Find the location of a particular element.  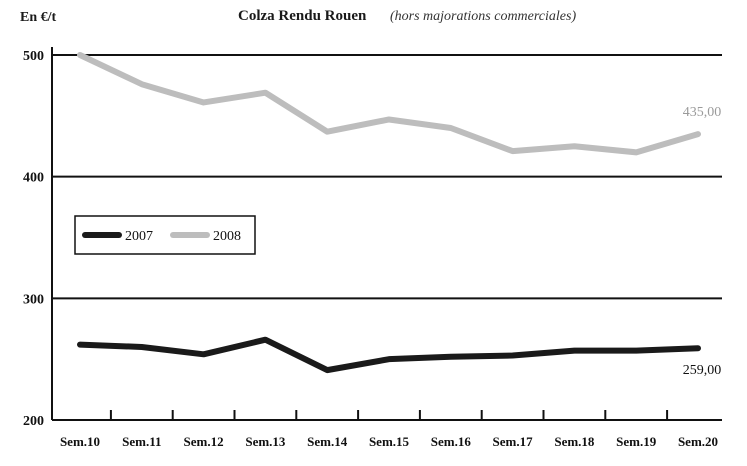

chart-title: Colza Rendu Rouen is located at coordinates (302, 16).